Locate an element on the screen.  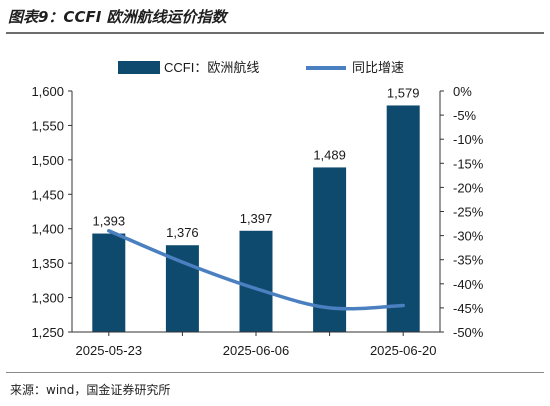
bar-data-label: 1,397 is located at coordinates (256, 218).